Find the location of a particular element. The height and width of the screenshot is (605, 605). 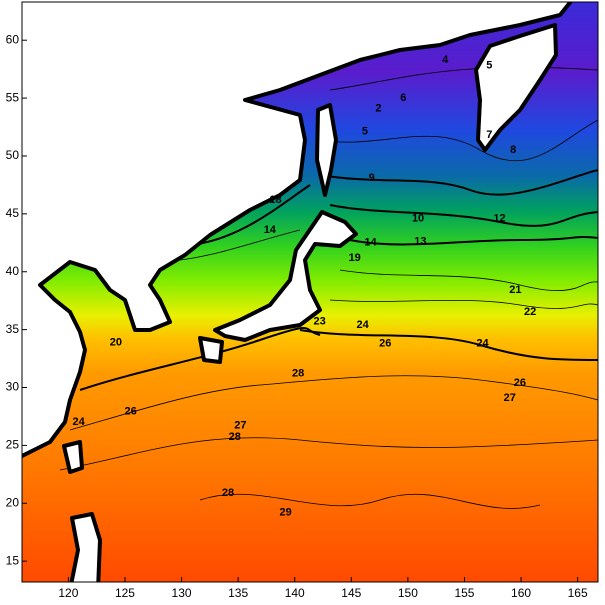

contour-label: 21 is located at coordinates (515, 290).